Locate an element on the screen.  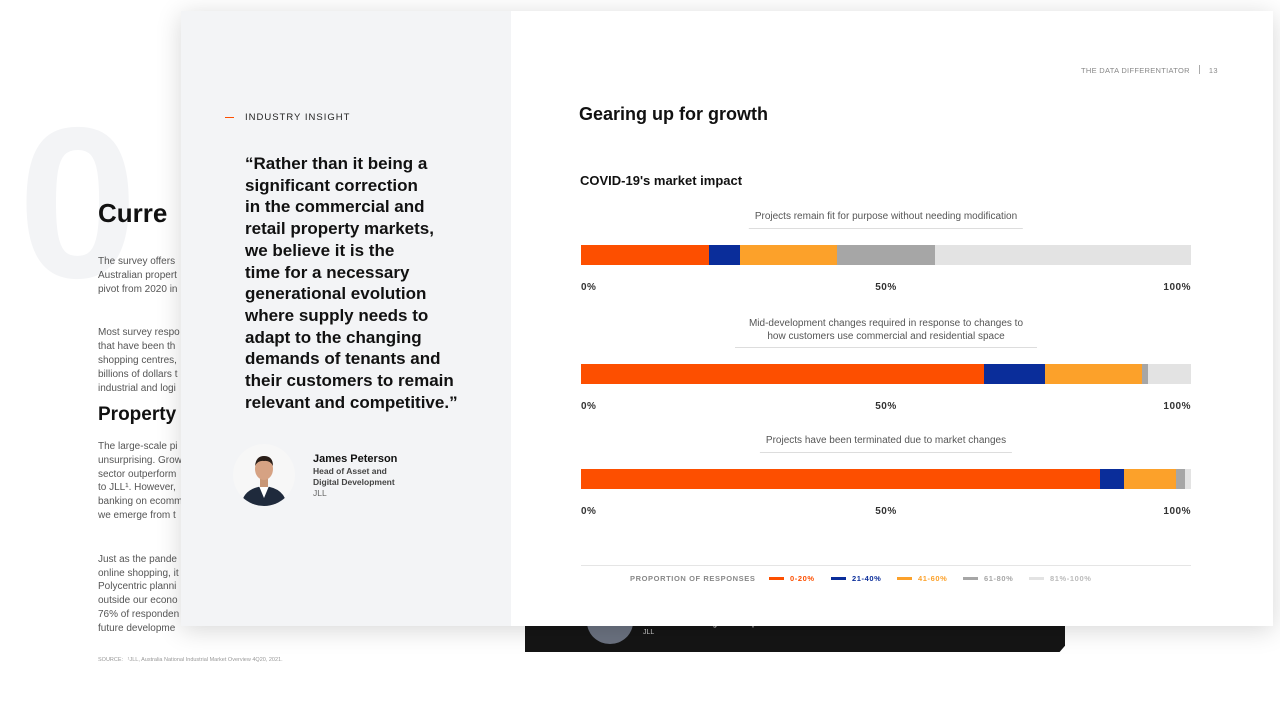
text-line: future developme is located at coordinates (137, 628).